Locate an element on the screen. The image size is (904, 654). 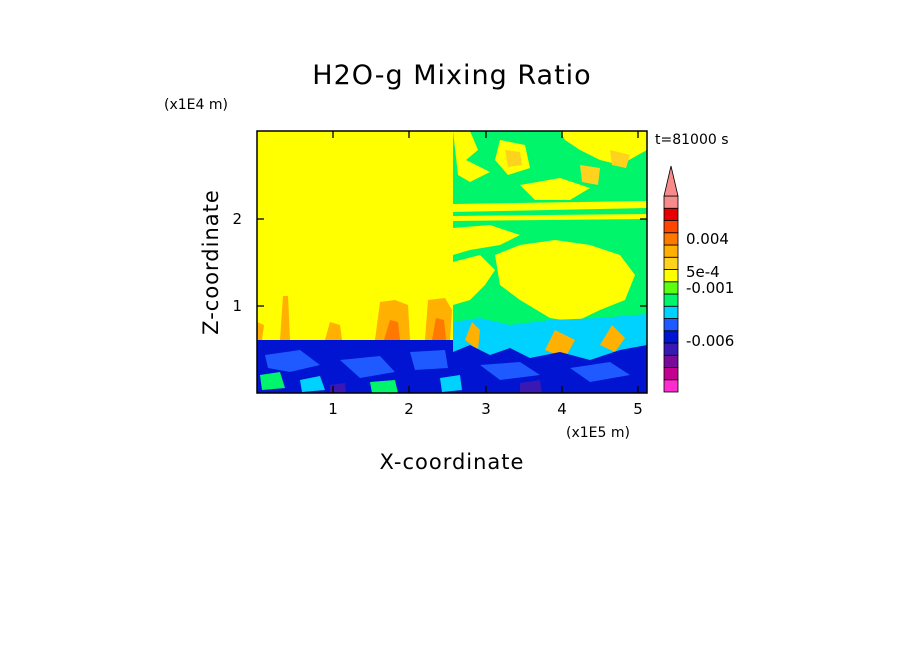
time-label: t=81000 s is located at coordinates (692, 140).